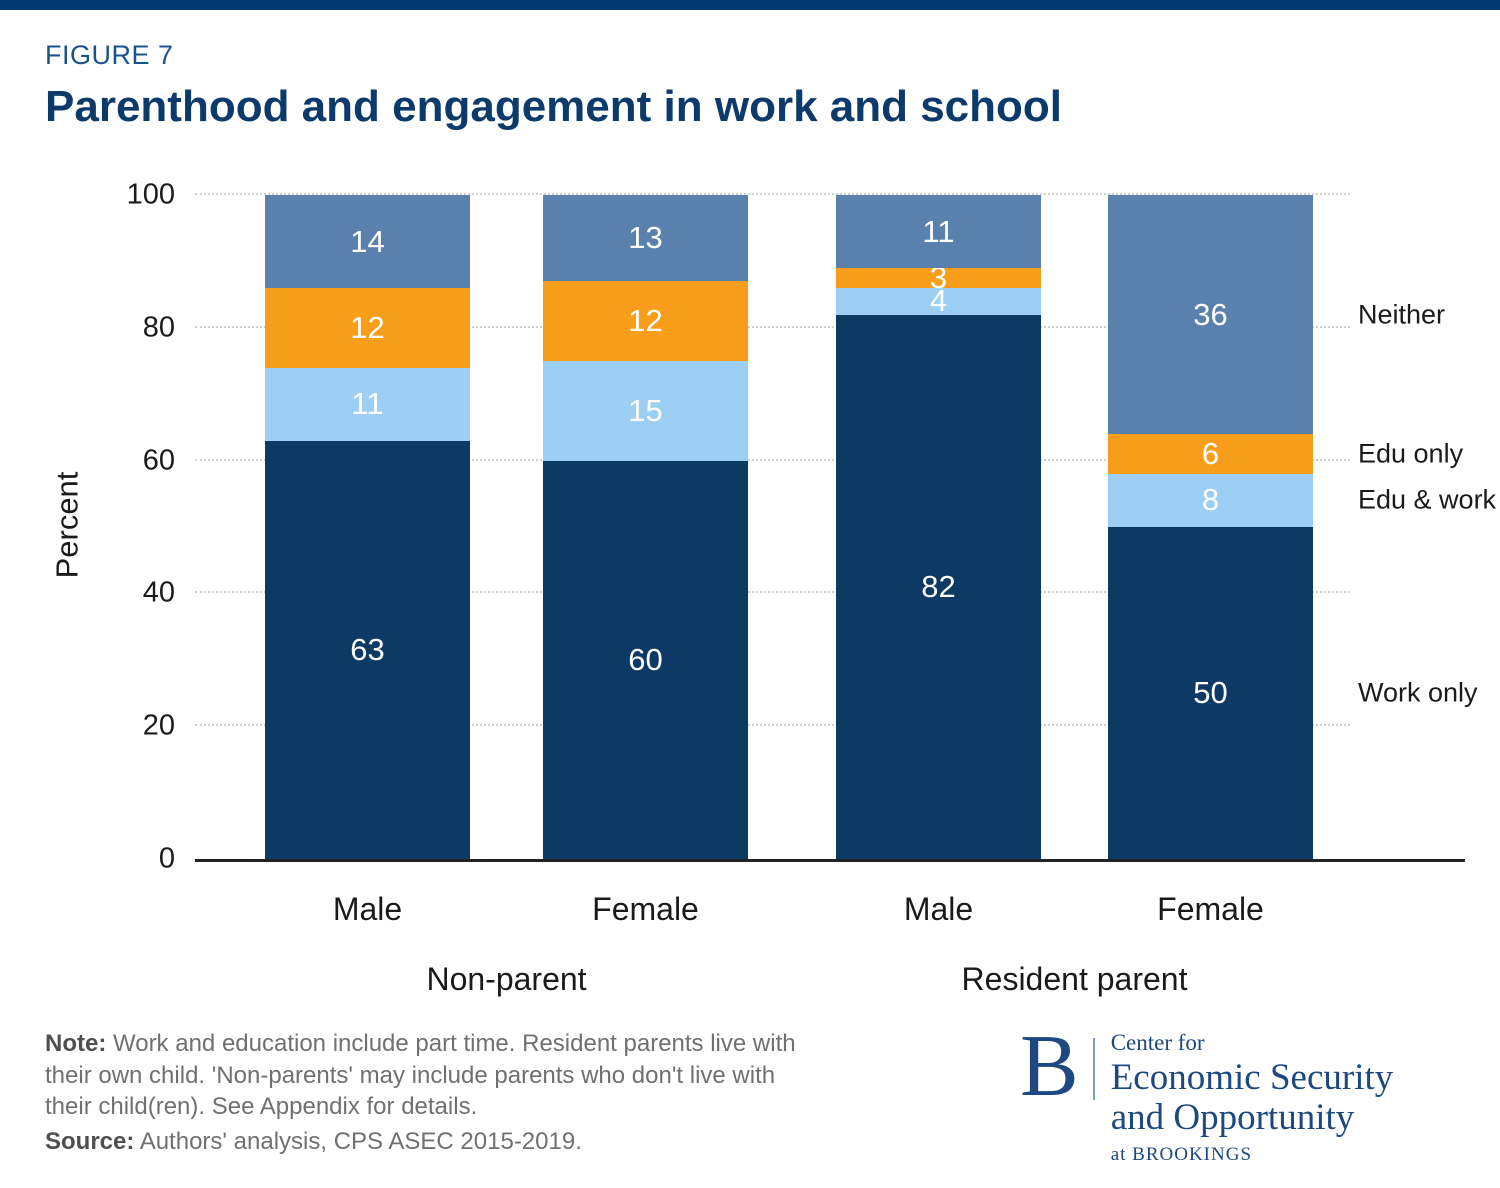 Image resolution: width=1500 pixels, height=1188 pixels. I want to click on segment-work-only: 50, so click(1210, 693).